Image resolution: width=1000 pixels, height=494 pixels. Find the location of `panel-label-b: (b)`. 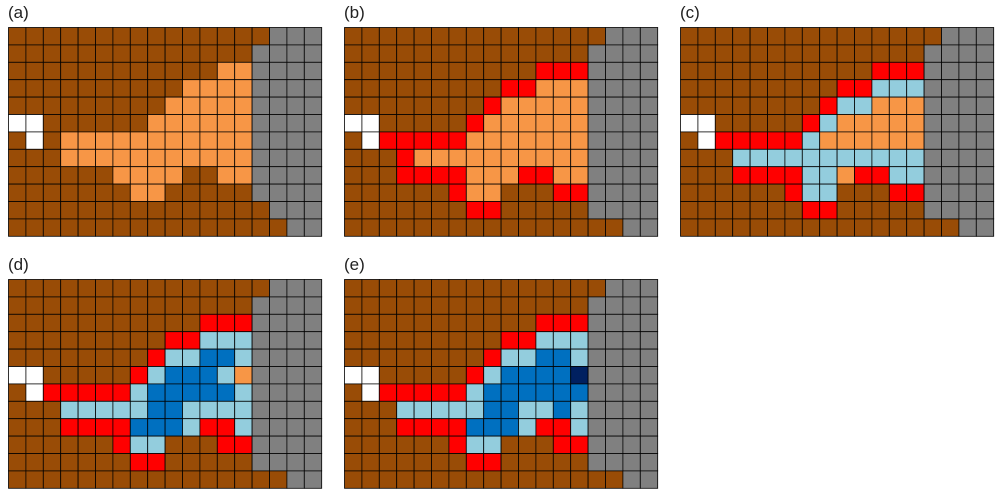

panel-label-b: (b) is located at coordinates (354, 12).